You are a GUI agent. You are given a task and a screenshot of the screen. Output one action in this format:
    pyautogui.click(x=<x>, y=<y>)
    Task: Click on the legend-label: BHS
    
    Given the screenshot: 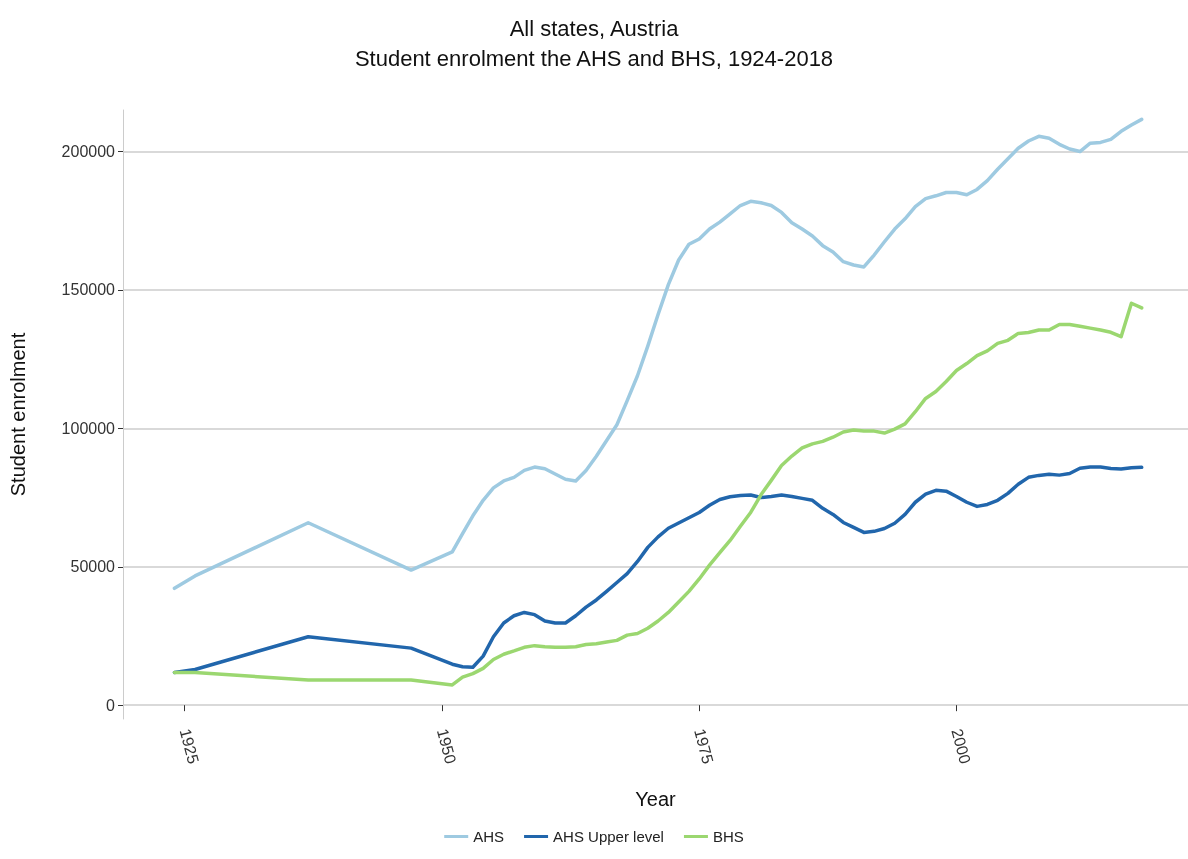 What is the action you would take?
    pyautogui.click(x=728, y=836)
    